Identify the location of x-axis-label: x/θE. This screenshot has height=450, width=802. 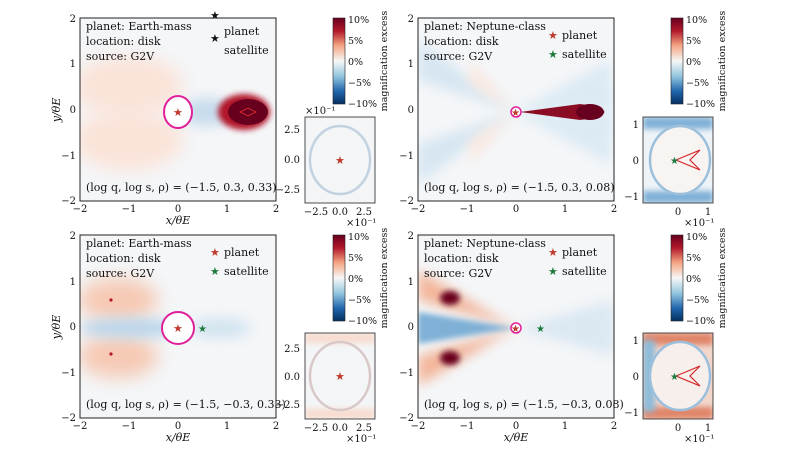
(178, 220).